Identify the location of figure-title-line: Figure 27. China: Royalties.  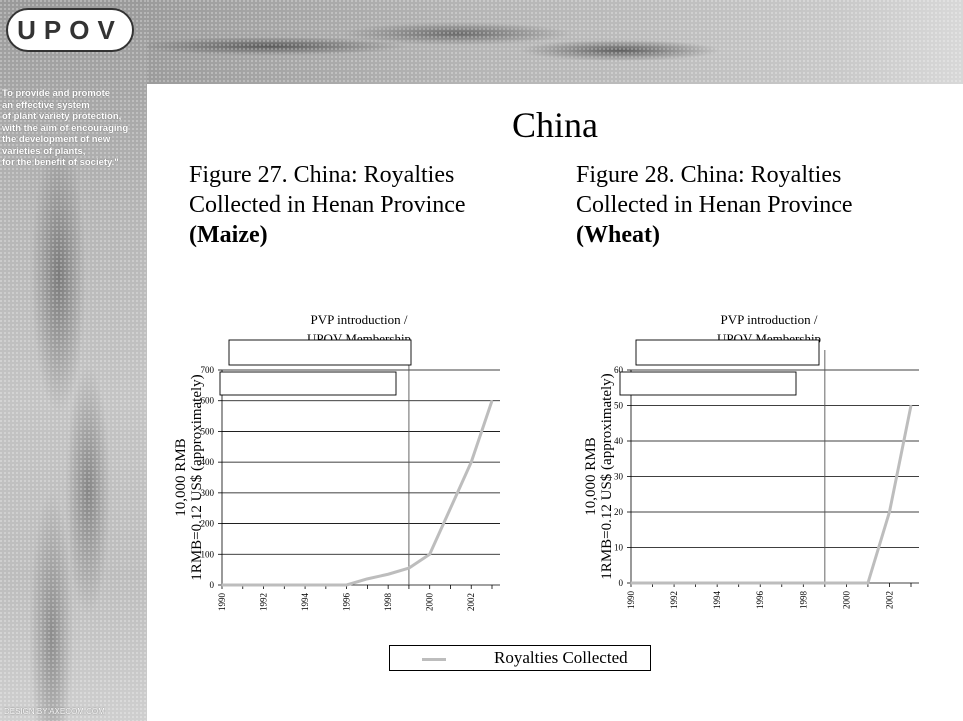
(322, 175).